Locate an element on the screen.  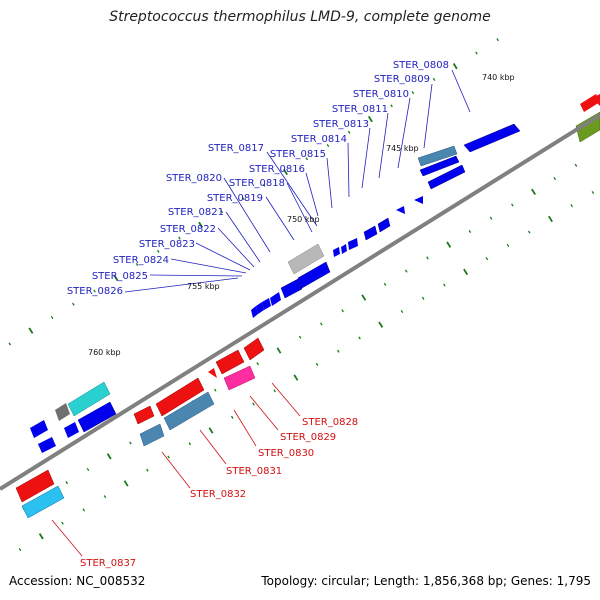
label-ster-0830: STER_0830 is located at coordinates (286, 453).